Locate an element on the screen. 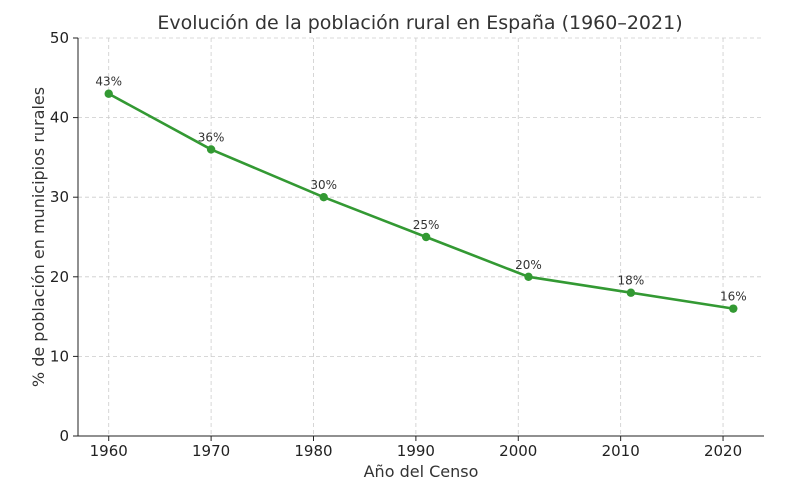 This screenshot has height=499, width=800. data-label: 36% is located at coordinates (211, 137).